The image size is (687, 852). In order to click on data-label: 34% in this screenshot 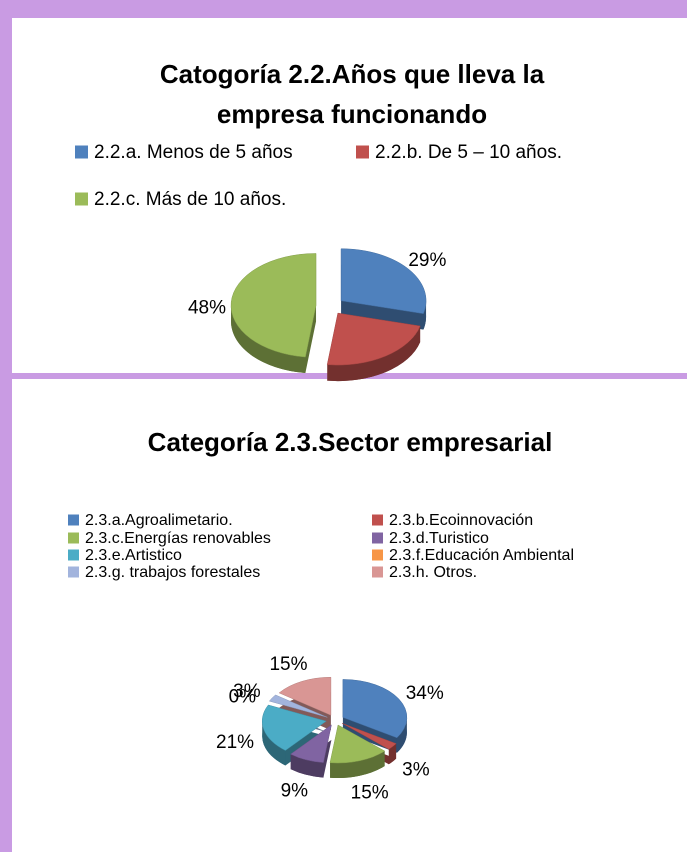, I will do `click(425, 693)`.